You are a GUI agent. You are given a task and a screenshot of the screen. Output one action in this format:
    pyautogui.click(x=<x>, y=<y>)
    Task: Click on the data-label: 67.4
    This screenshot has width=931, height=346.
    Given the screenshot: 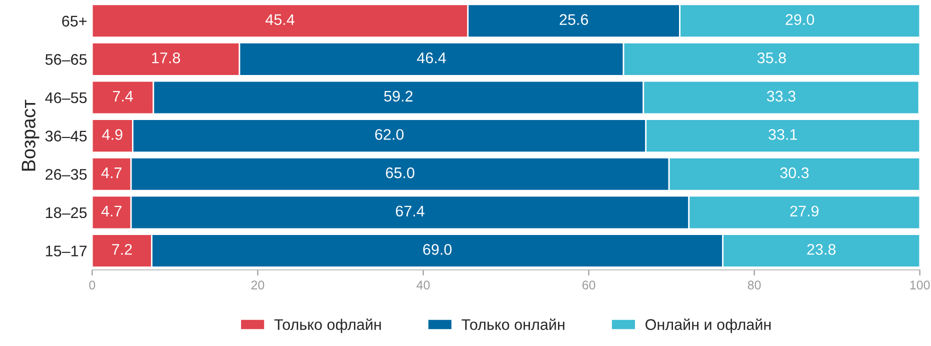 What is the action you would take?
    pyautogui.click(x=410, y=211)
    